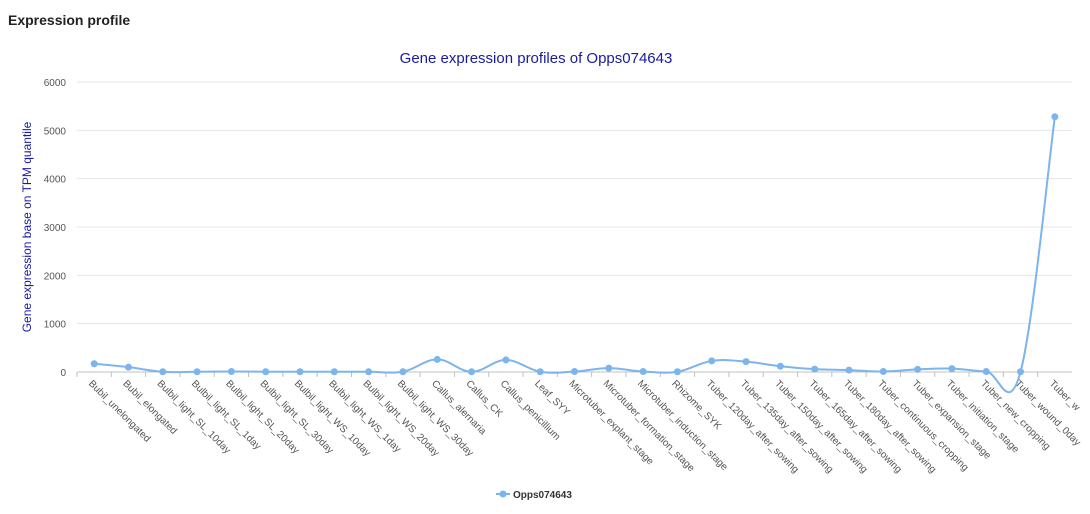 This screenshot has height=514, width=1090. What do you see at coordinates (503, 494) in the screenshot?
I see `legend-marker` at bounding box center [503, 494].